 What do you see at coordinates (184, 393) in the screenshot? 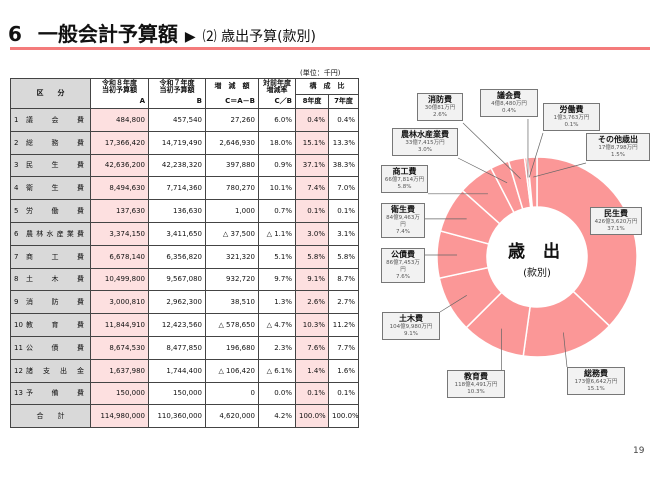
I see `table-row: 13 予 備 費 150,000 150,000 0 0.0% 0.1% 0.1%` at bounding box center [184, 393].